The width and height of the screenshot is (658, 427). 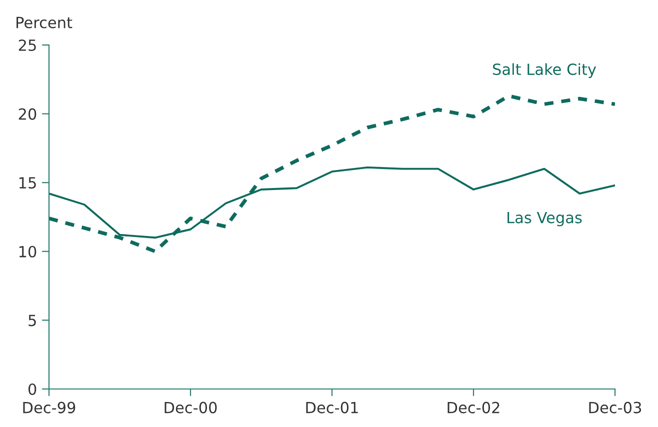 I want to click on y-tick-label: 25, so click(x=27, y=45).